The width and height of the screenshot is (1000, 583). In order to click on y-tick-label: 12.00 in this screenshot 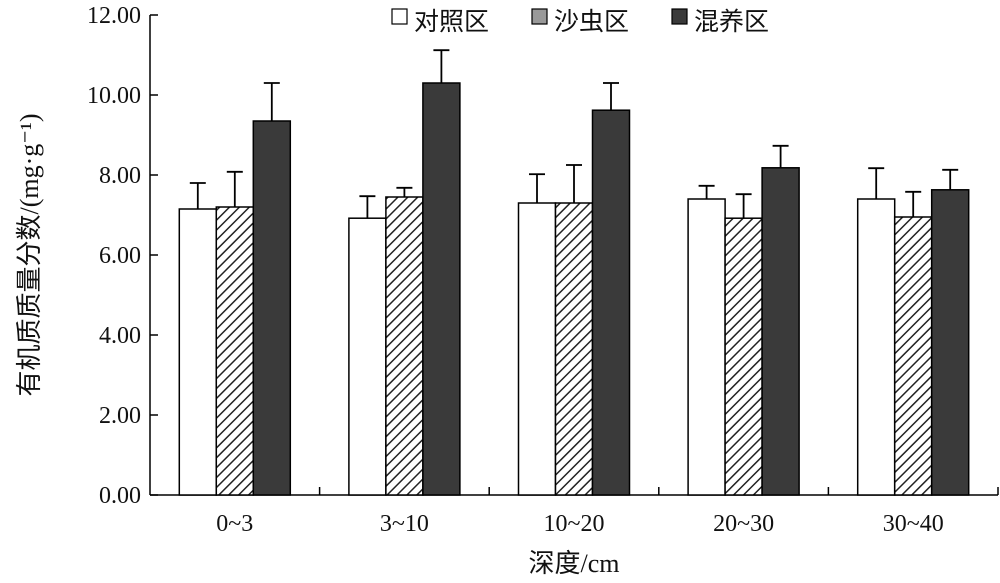, I will do `click(114, 16)`.